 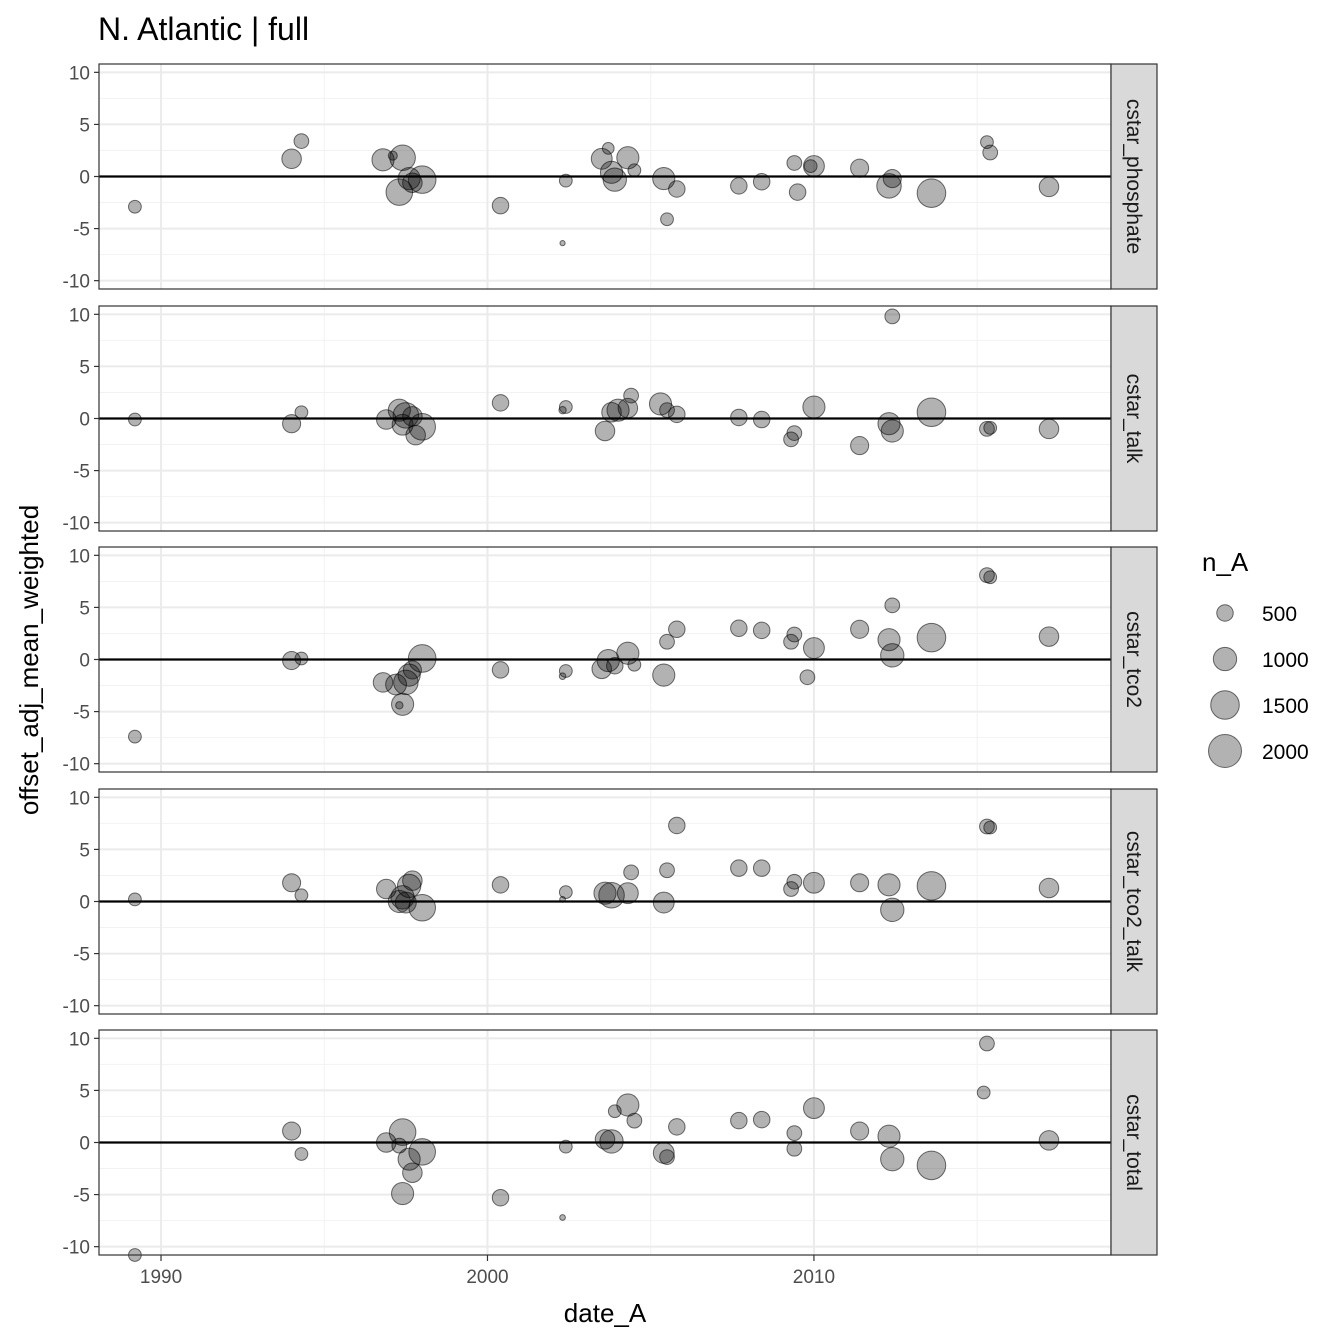 I want to click on facet-strip-label: cstar_total, so click(x=1133, y=1142).